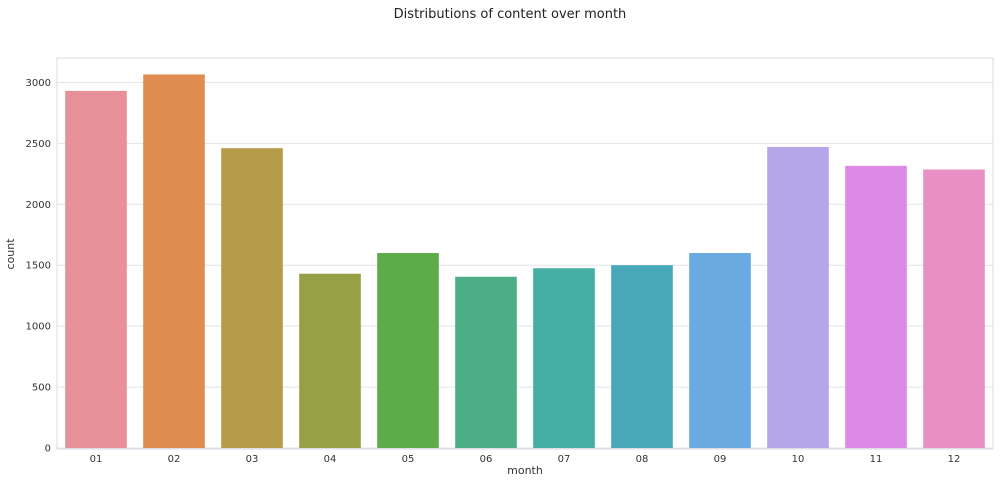  Describe the element at coordinates (41, 388) in the screenshot. I see `y-tick-label: 500` at that location.